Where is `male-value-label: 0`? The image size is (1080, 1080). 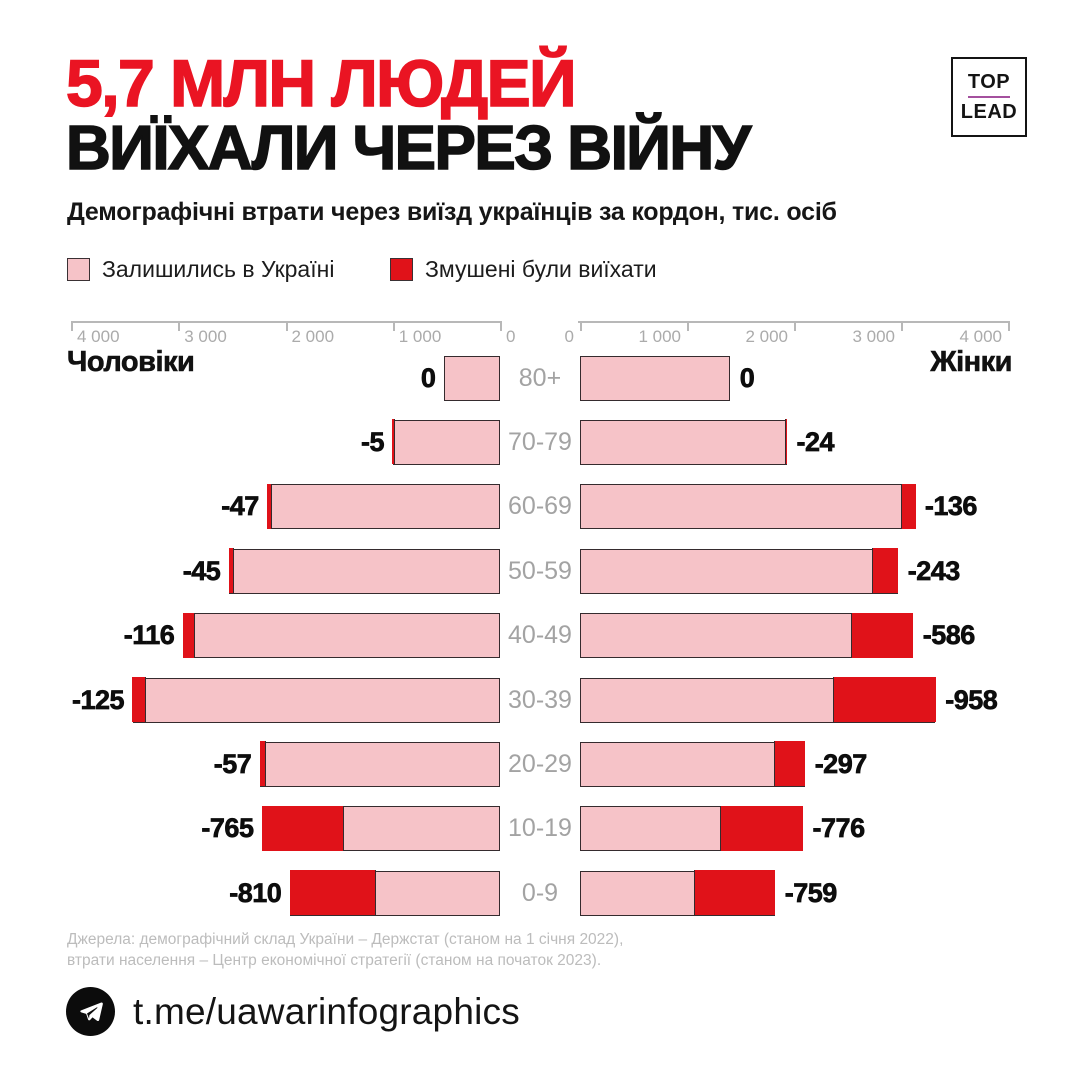 male-value-label: 0 is located at coordinates (428, 377).